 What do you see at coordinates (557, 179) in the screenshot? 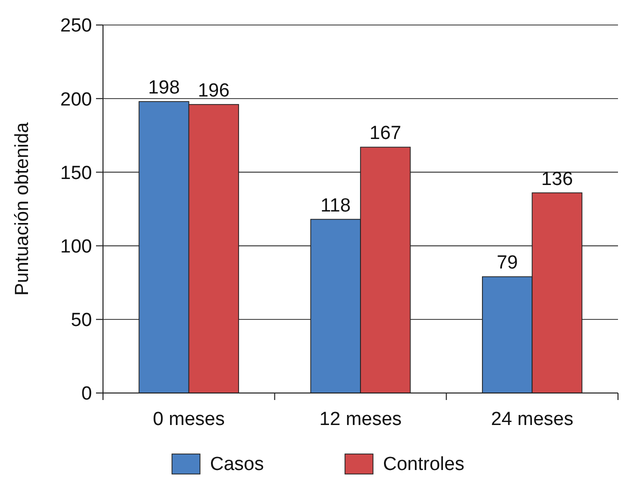
I see `data-label: 136` at bounding box center [557, 179].